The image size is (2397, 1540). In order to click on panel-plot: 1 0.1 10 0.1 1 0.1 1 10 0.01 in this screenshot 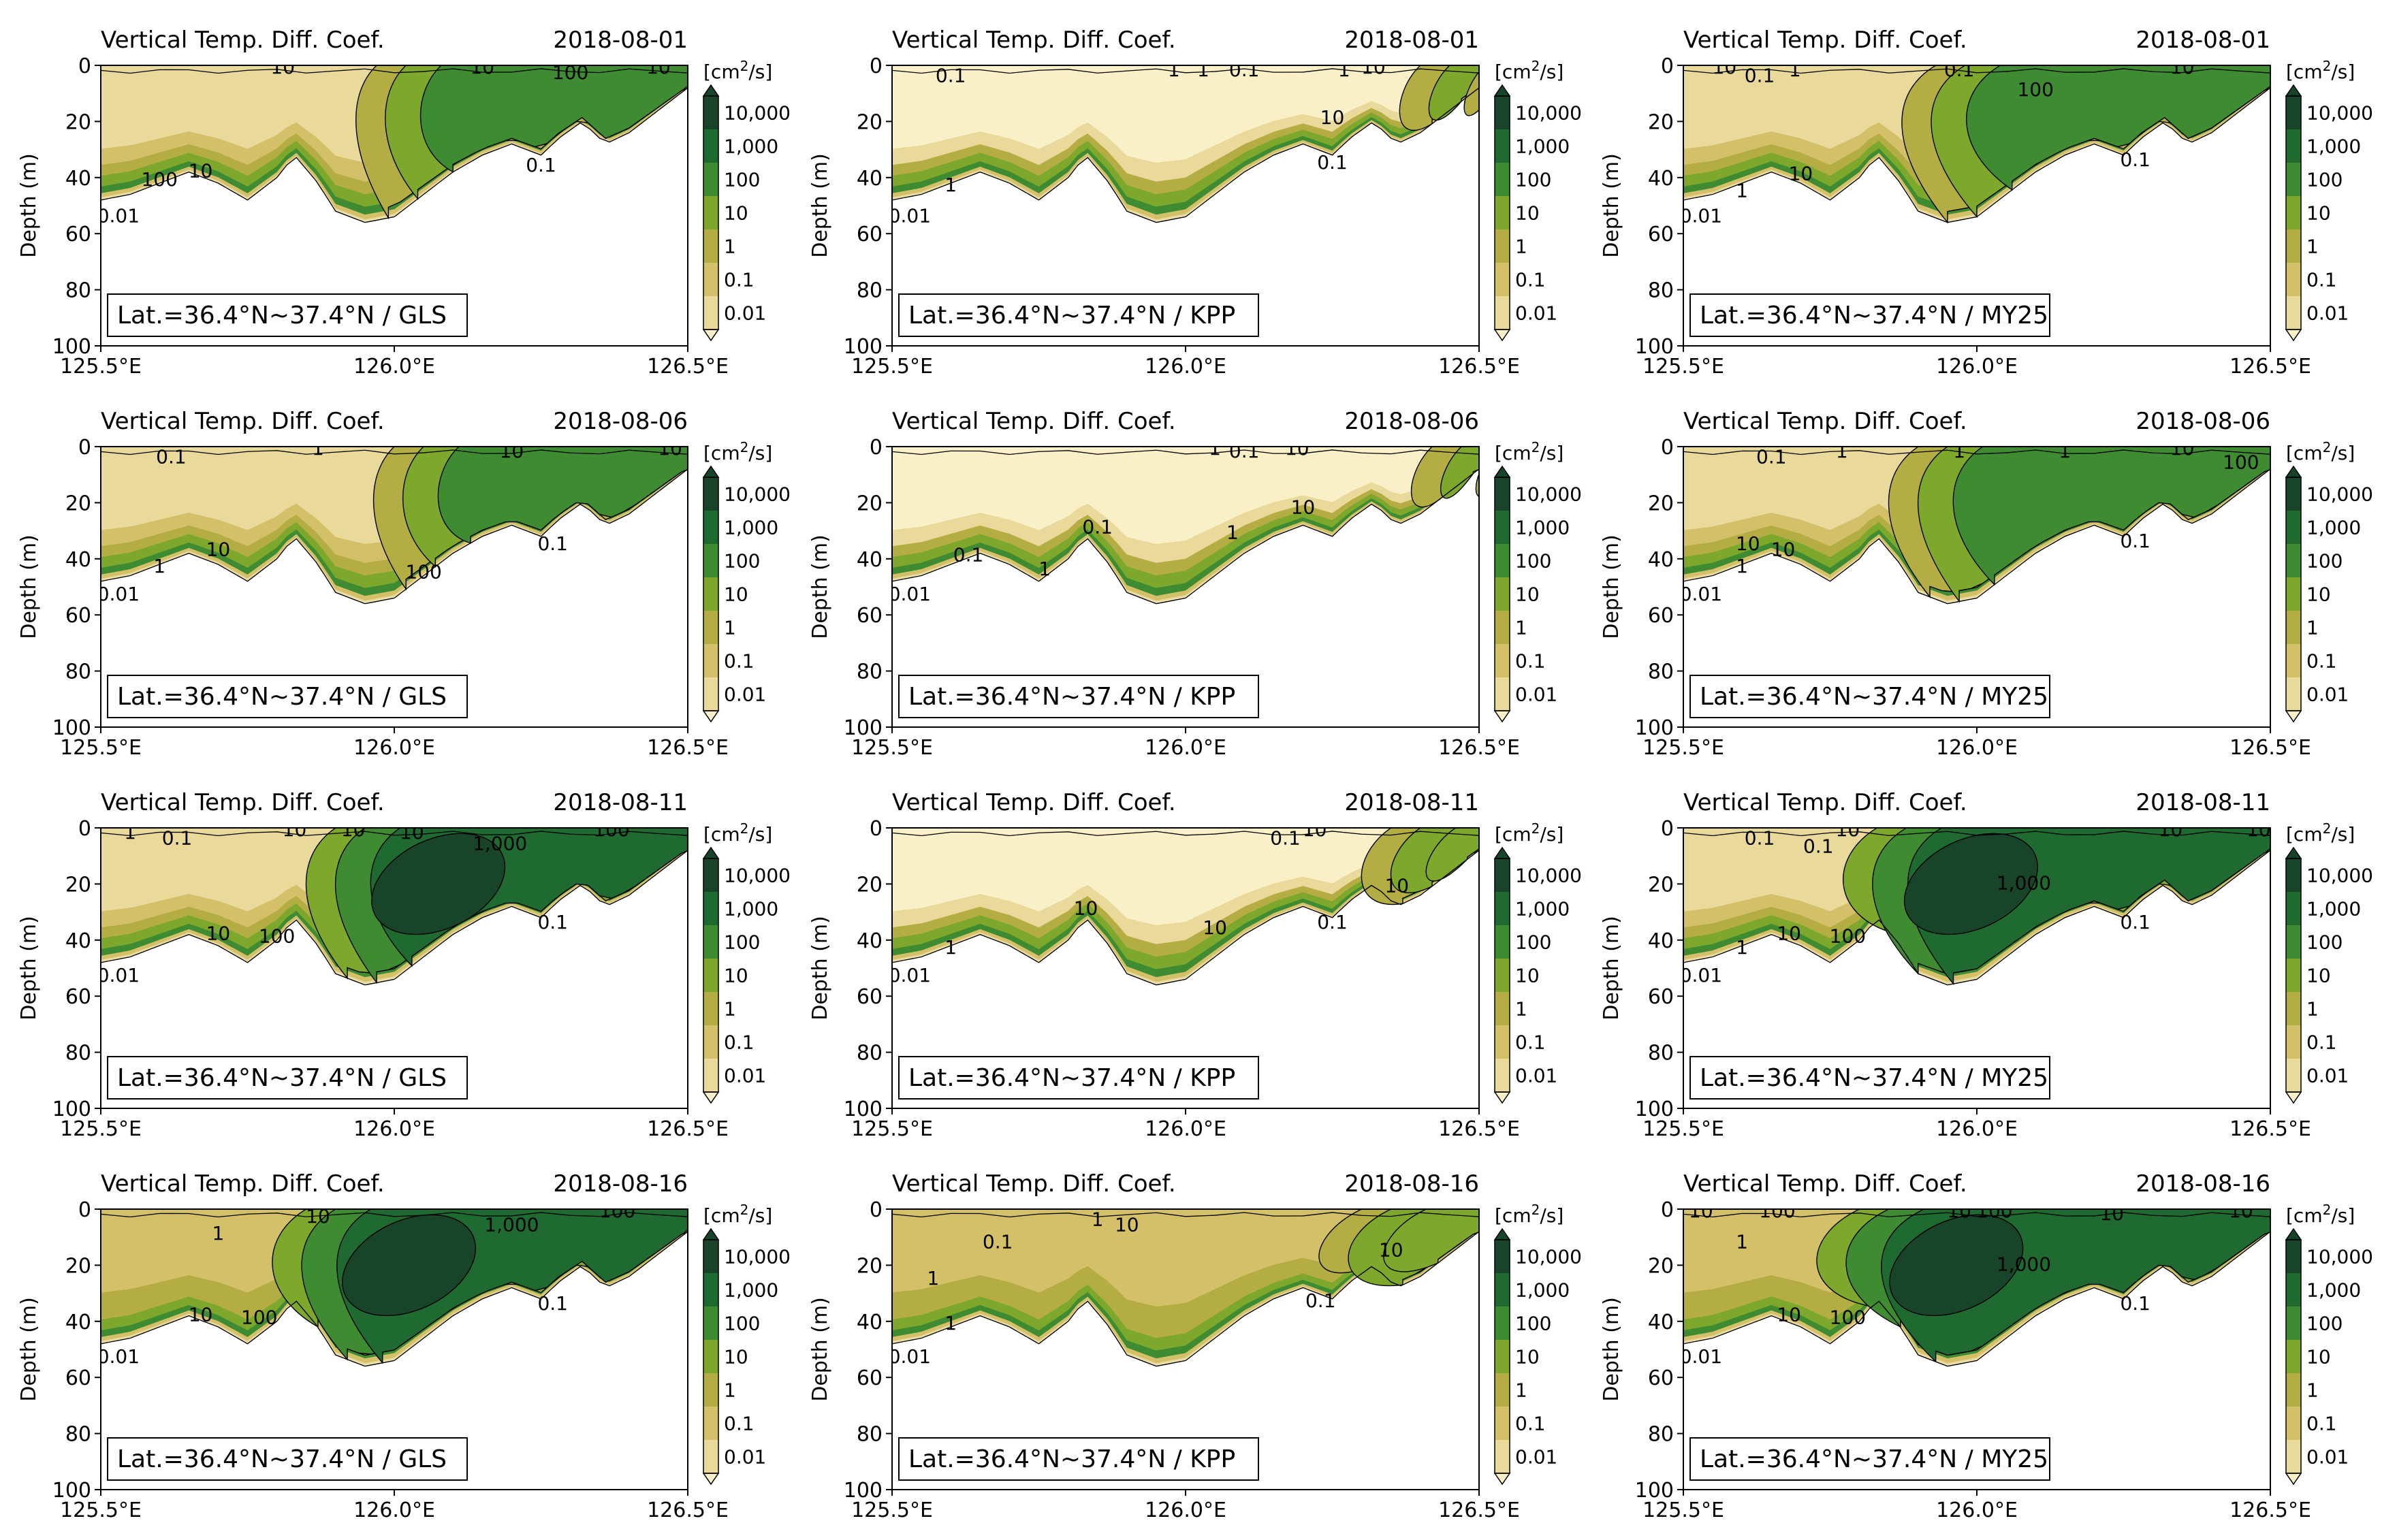, I will do `click(1184, 521)`.